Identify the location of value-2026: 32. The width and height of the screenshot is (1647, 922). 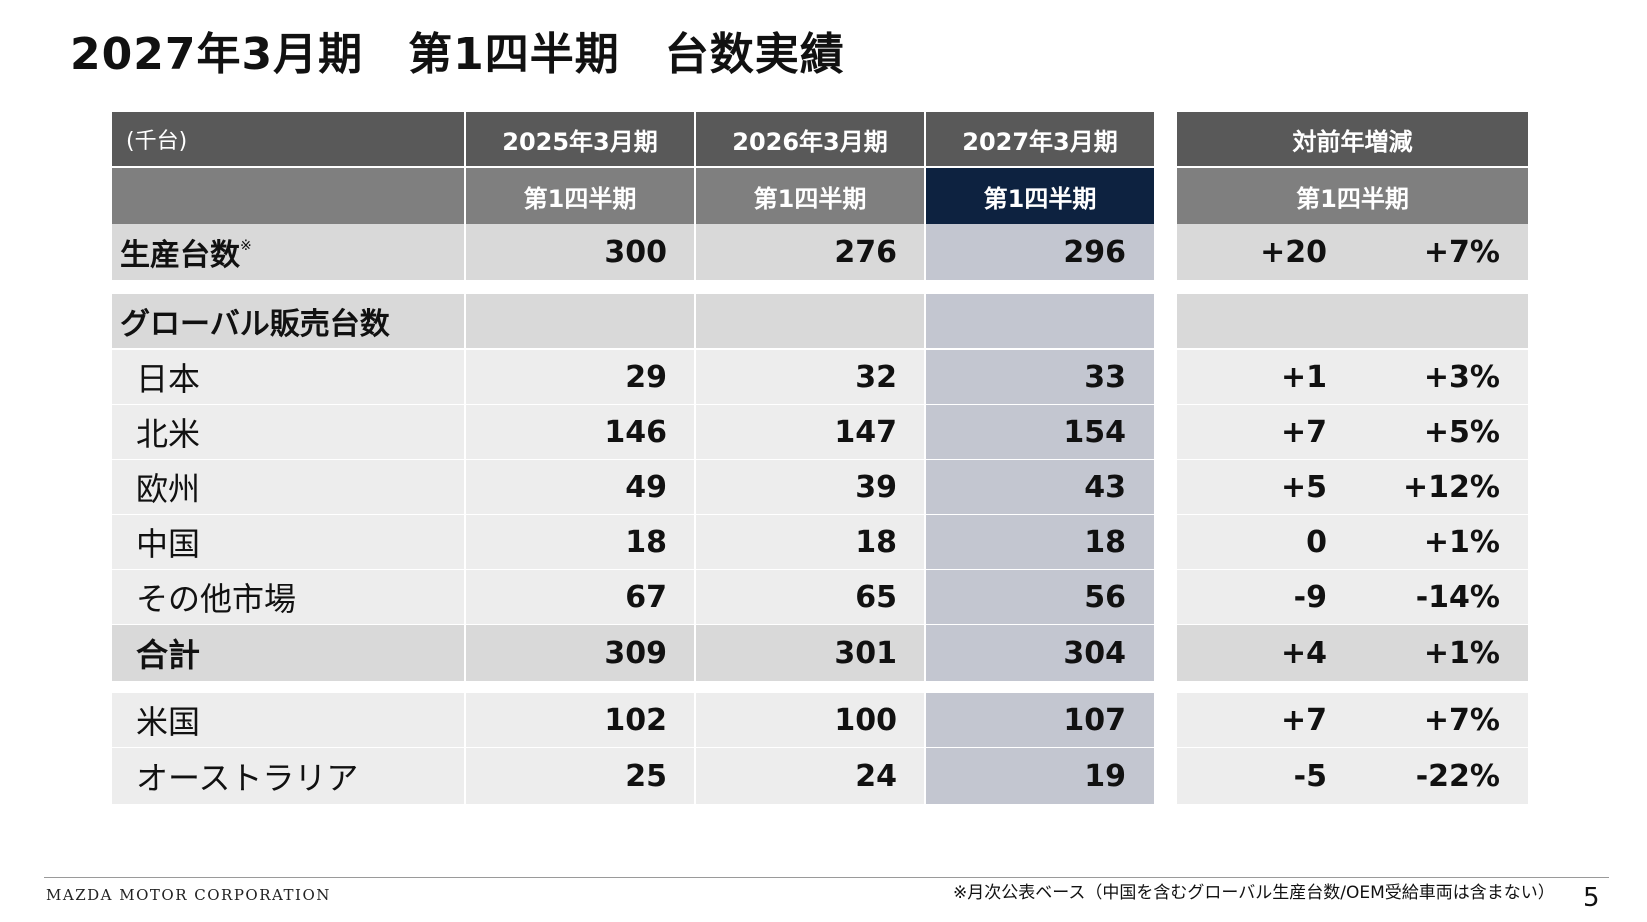
(811, 377).